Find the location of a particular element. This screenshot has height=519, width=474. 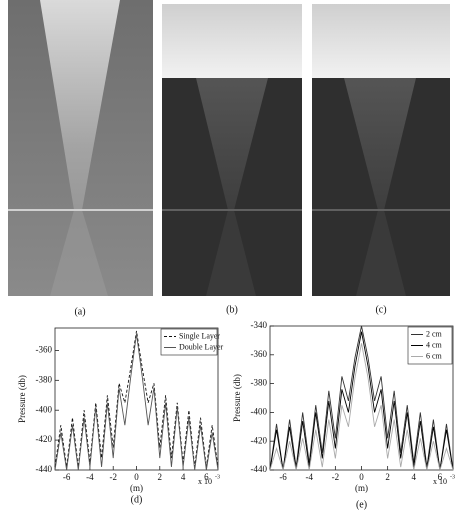

legend-label: 2 cm is located at coordinates (434, 333).